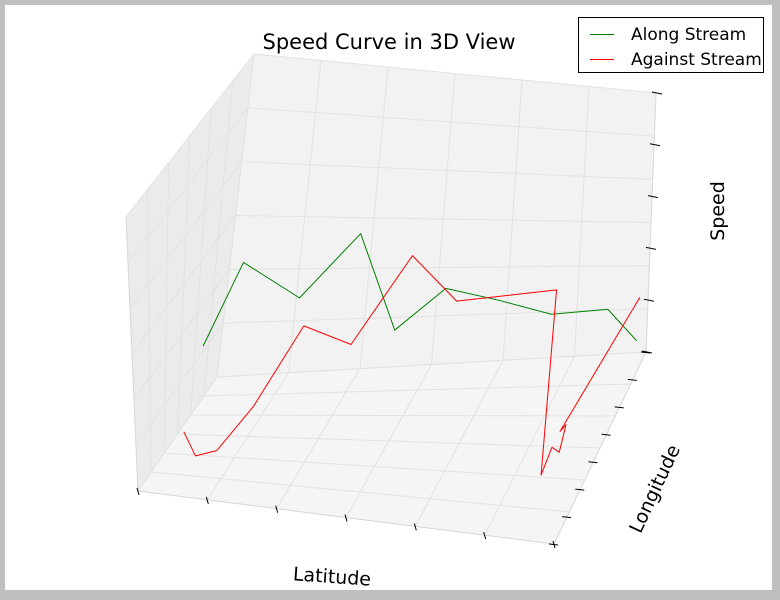 This screenshot has height=600, width=780. I want to click on legend: Along Stream Against Stream, so click(671, 45).